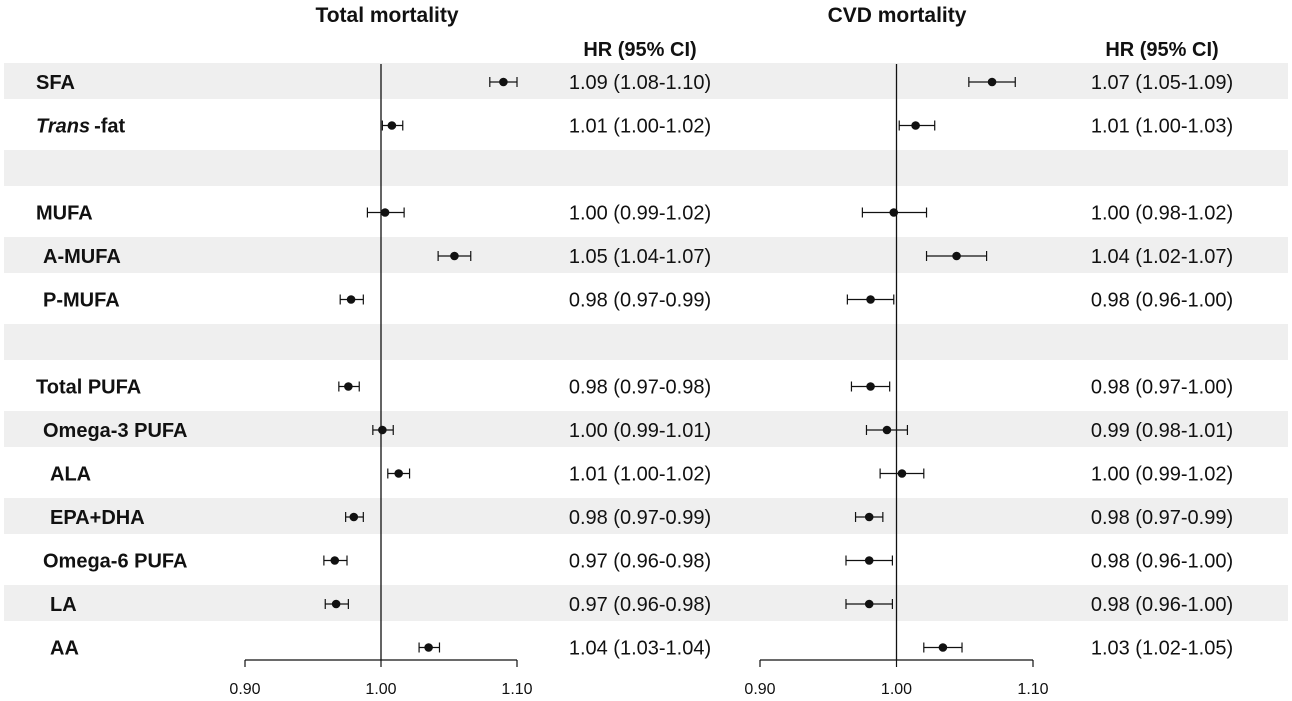  I want to click on row-label: Omega-3 PUFA, so click(115, 431).